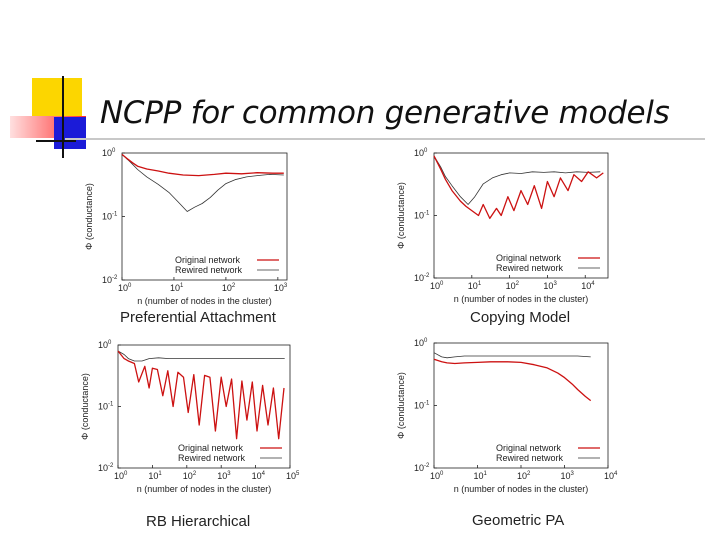 The image size is (720, 540). Describe the element at coordinates (518, 520) in the screenshot. I see `caption-geometric-pa: Geometric PA` at that location.